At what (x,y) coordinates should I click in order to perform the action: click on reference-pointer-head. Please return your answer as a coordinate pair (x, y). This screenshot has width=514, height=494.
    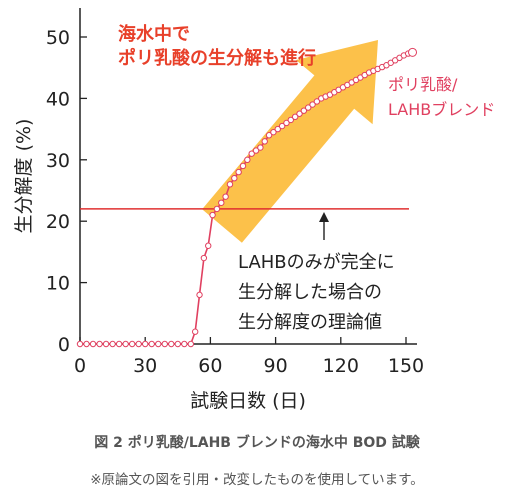
    Looking at the image, I should click on (324, 217).